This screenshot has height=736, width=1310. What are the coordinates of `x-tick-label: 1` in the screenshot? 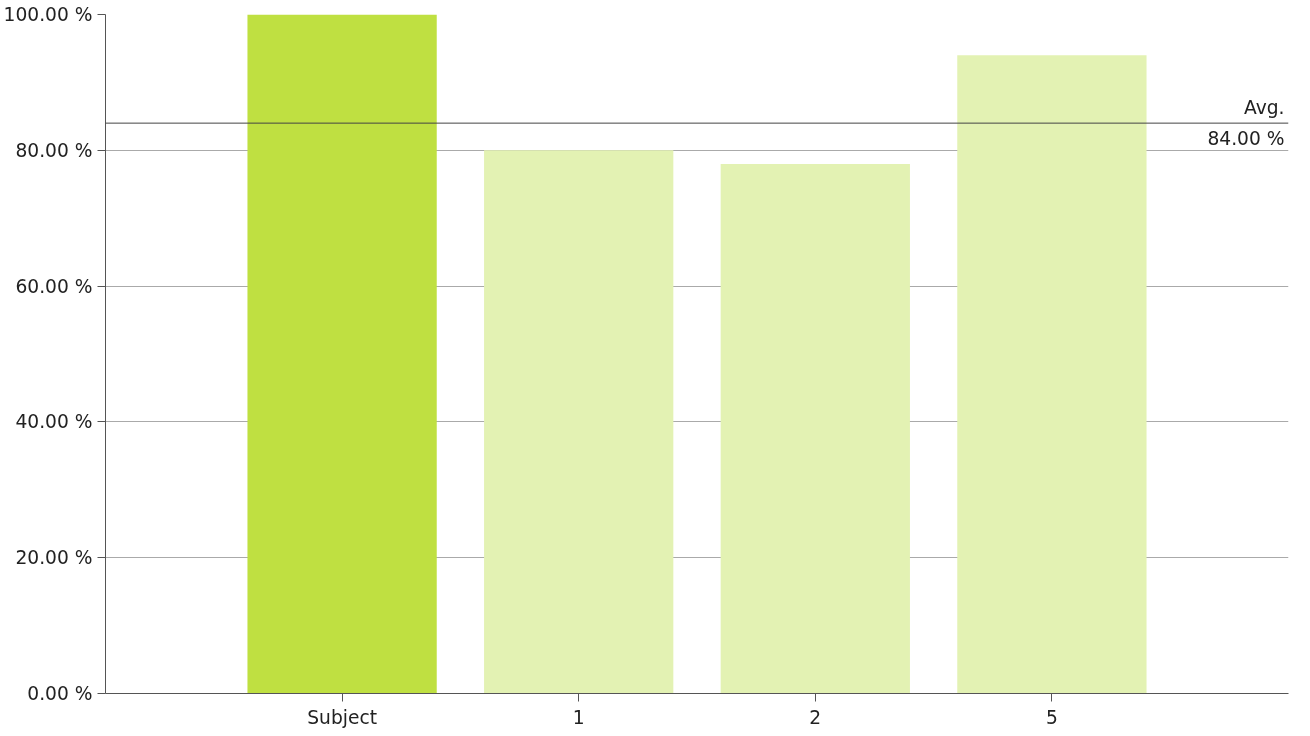 It's located at (578, 717).